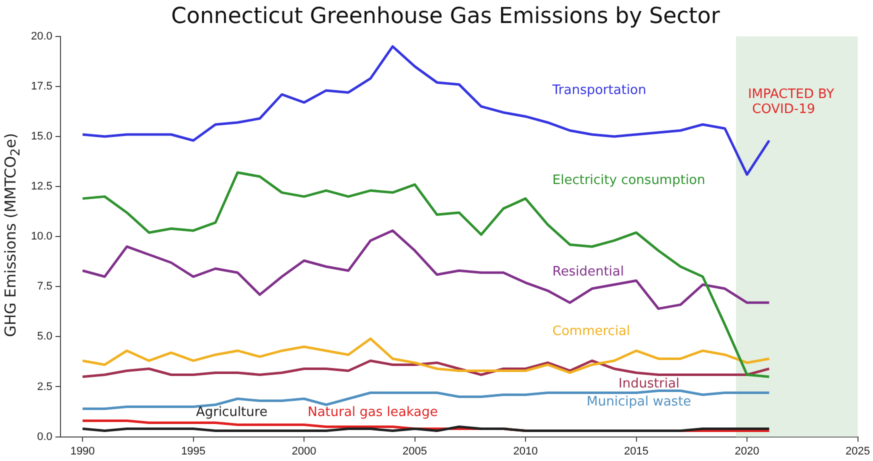 The height and width of the screenshot is (461, 873). What do you see at coordinates (41, 136) in the screenshot?
I see `y-tick-label: 15.0` at bounding box center [41, 136].